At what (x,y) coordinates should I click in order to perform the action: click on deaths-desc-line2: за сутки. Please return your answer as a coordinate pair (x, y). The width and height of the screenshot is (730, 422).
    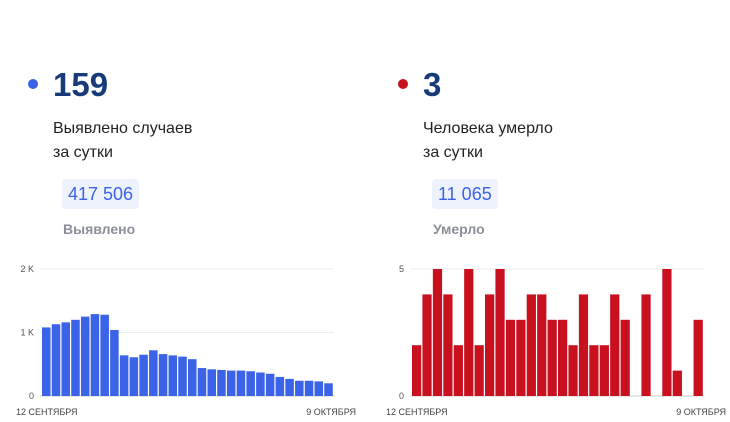
    Looking at the image, I should click on (453, 152).